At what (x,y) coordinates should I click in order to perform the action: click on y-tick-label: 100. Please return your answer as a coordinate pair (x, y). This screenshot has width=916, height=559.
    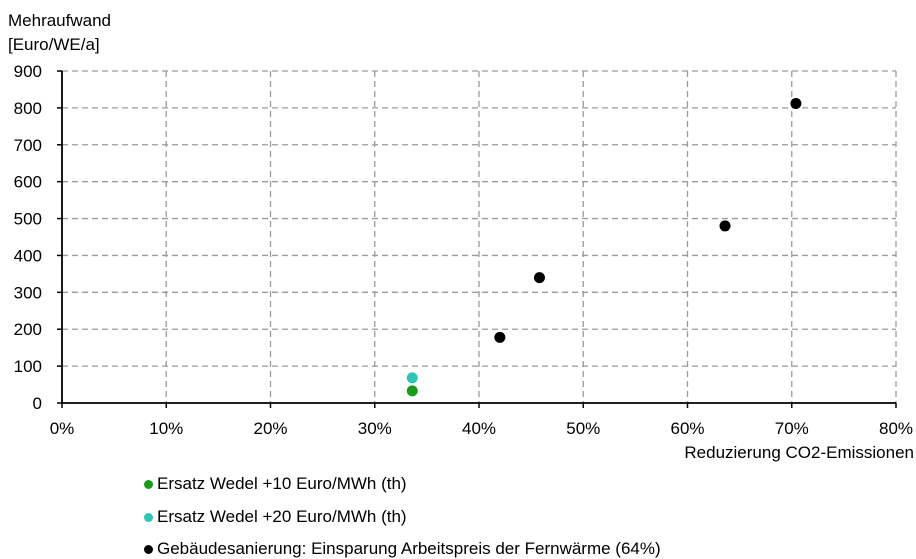
    Looking at the image, I should click on (28, 366).